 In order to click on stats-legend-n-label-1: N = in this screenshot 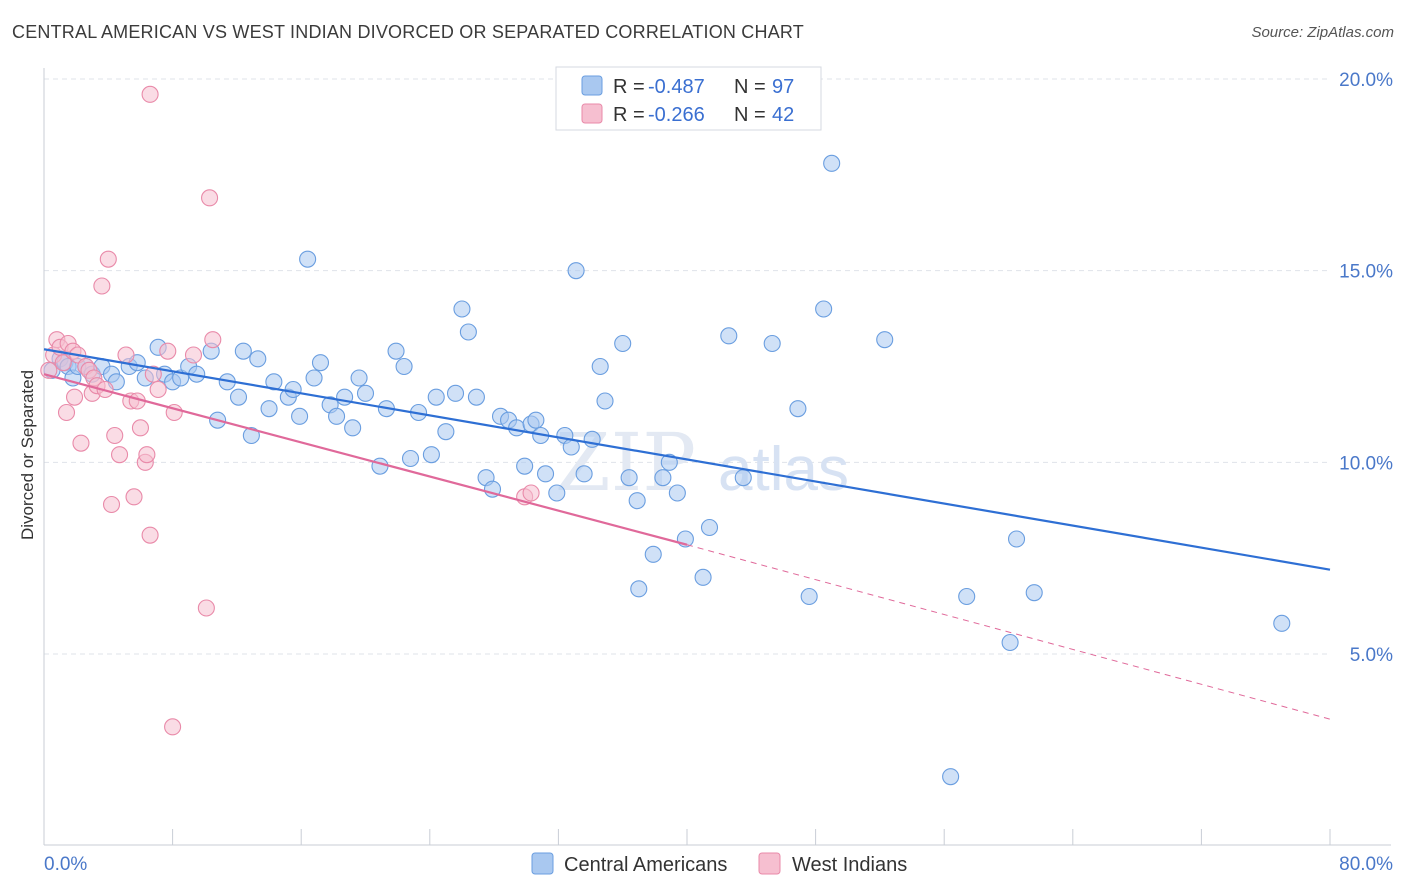, I will do `click(750, 87)`.